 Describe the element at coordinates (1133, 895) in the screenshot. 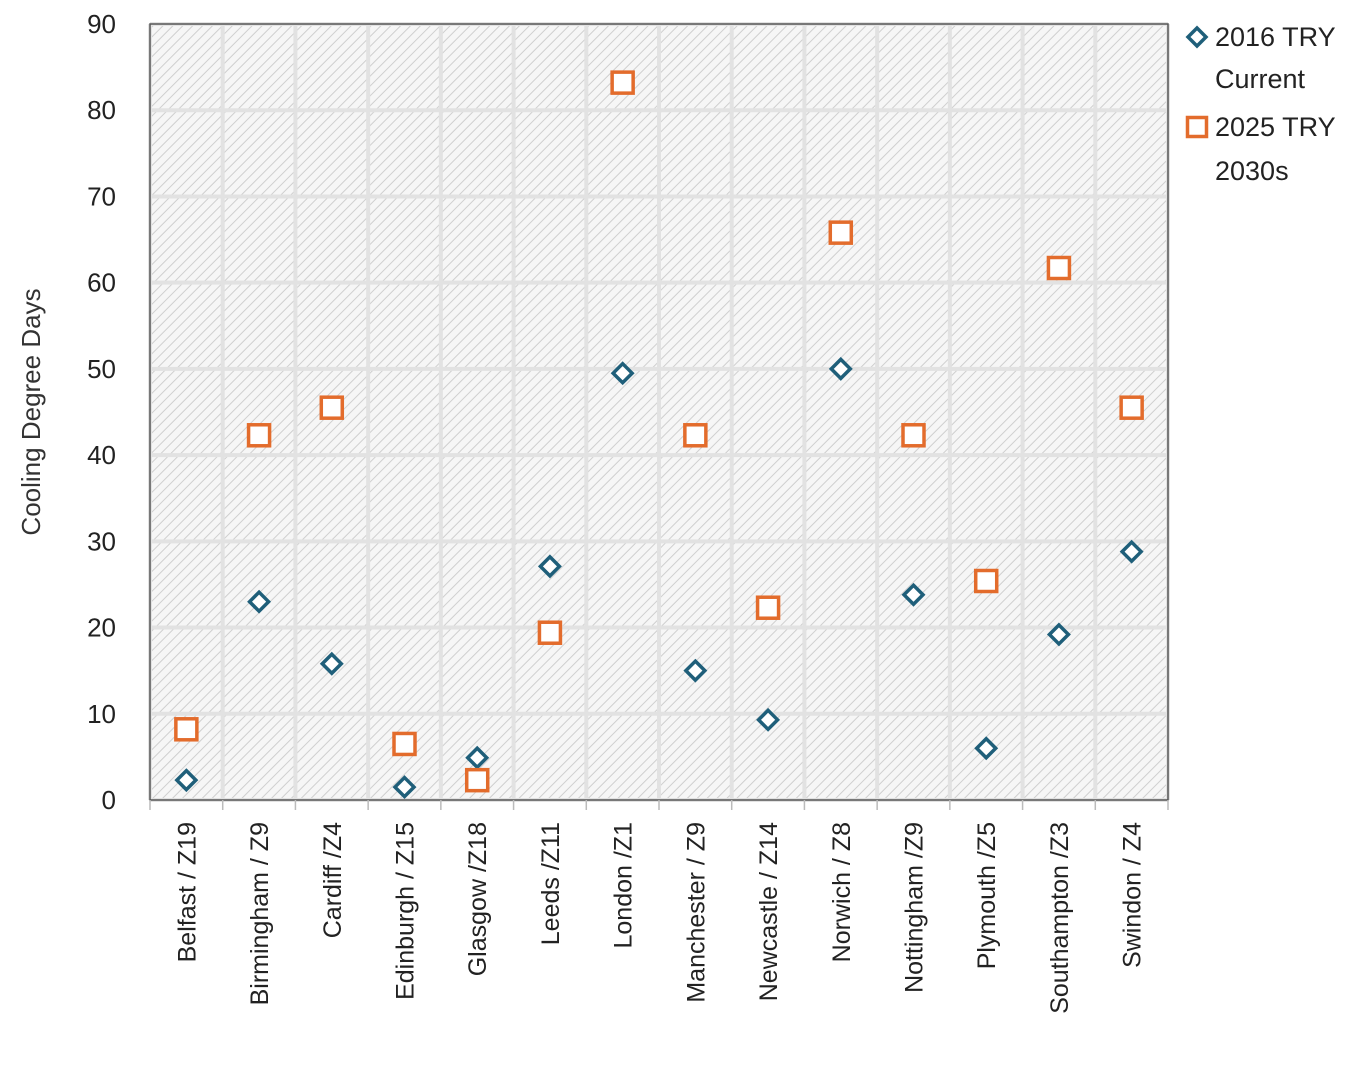

I see `x-category-label: Swindon / Z4` at that location.